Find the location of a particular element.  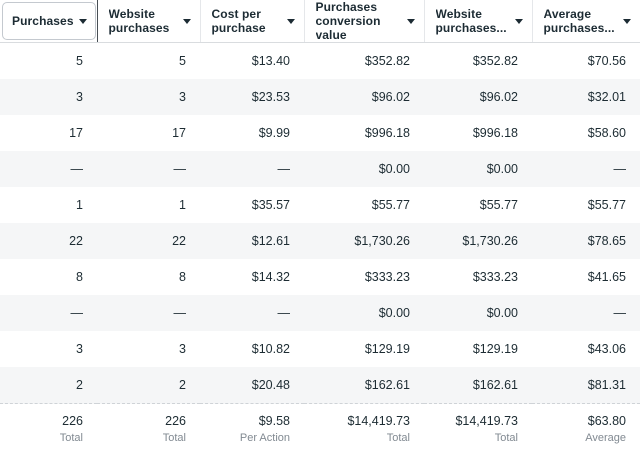

column-header-label: Purchases conversion value is located at coordinates (359, 21).